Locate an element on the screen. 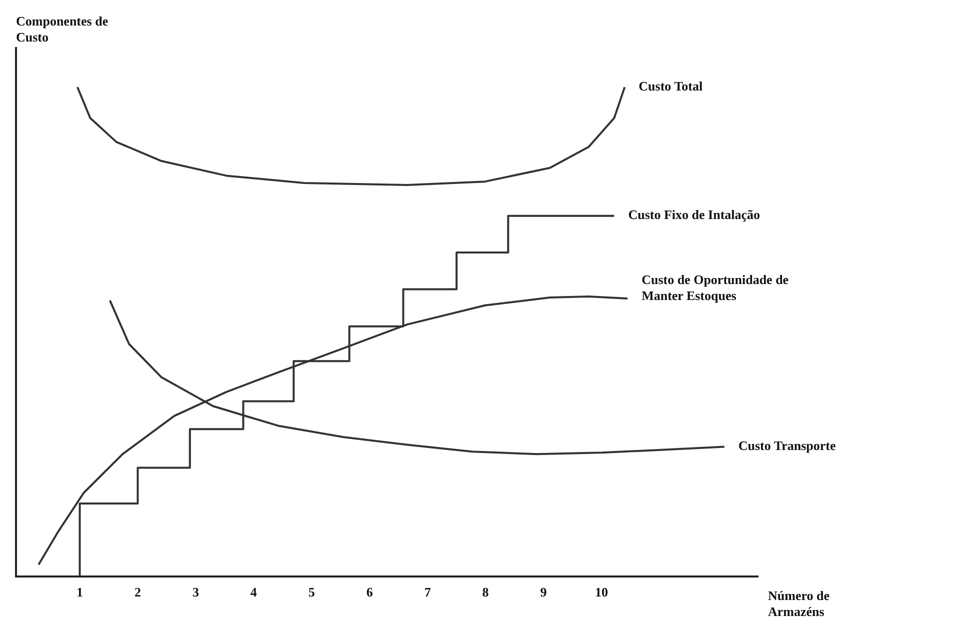  x-axis-title: Número de Armazéns is located at coordinates (799, 603).